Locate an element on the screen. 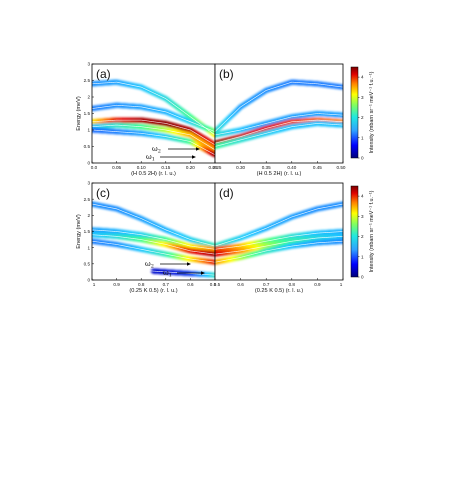  panel-label: (a) is located at coordinates (103, 74).